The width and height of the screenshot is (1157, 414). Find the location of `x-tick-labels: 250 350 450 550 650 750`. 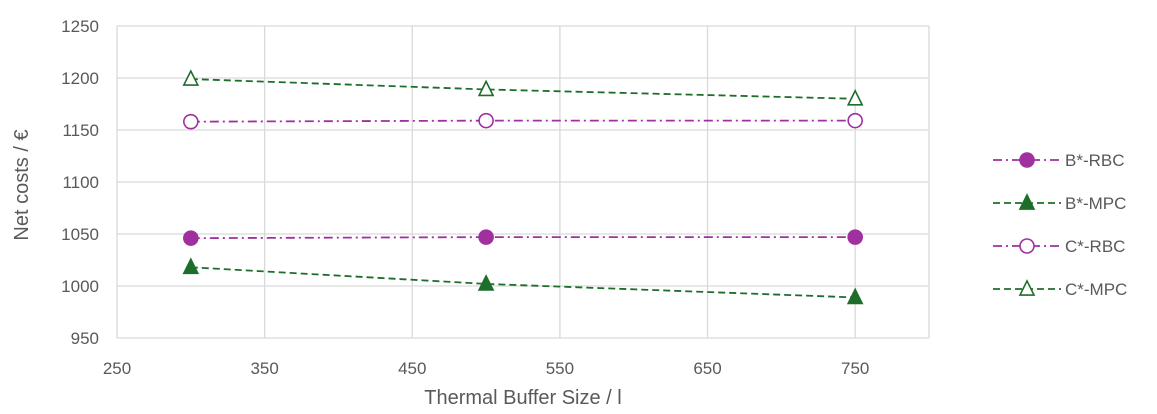

x-tick-labels: 250 350 450 550 650 750 is located at coordinates (486, 368).